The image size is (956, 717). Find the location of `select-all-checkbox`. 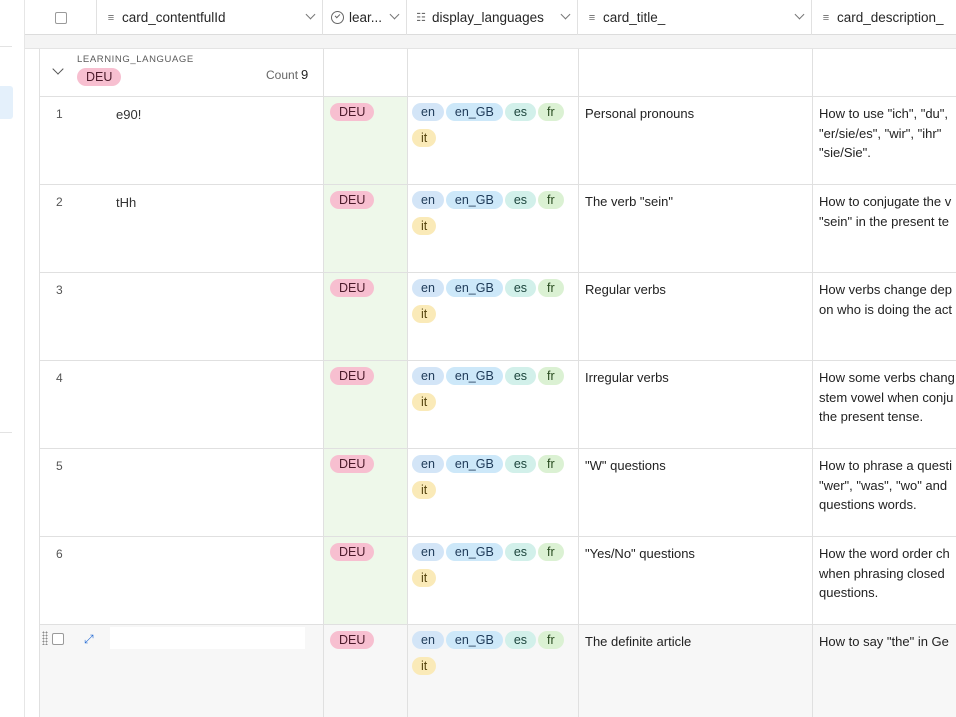

select-all-checkbox is located at coordinates (60, 17).